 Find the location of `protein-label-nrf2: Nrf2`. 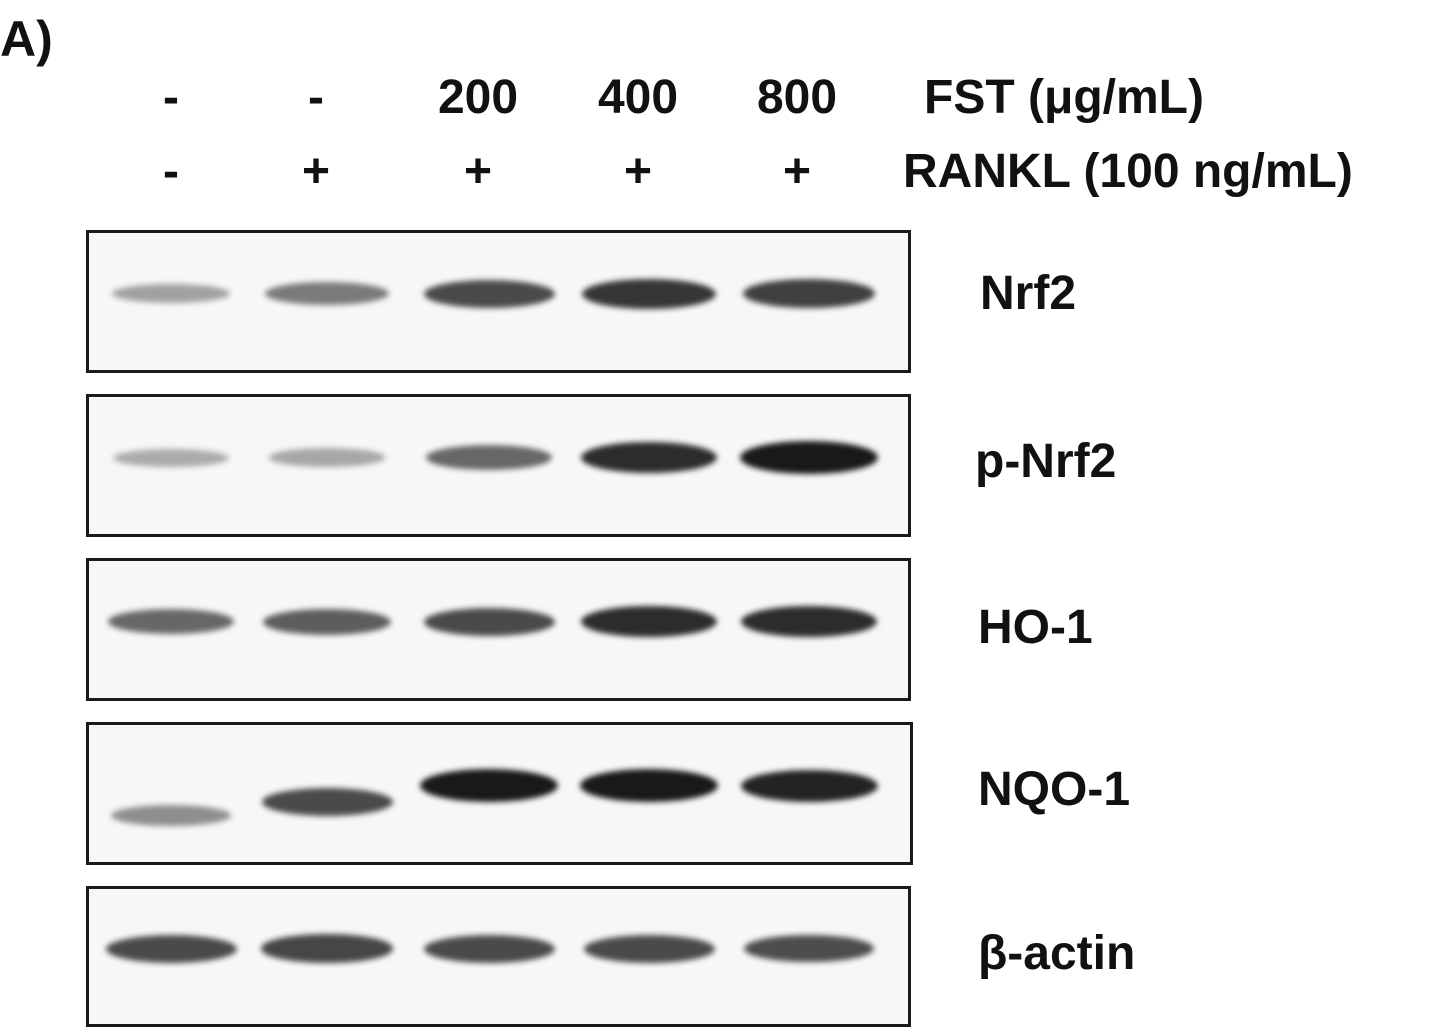

protein-label-nrf2: Nrf2 is located at coordinates (1028, 293).